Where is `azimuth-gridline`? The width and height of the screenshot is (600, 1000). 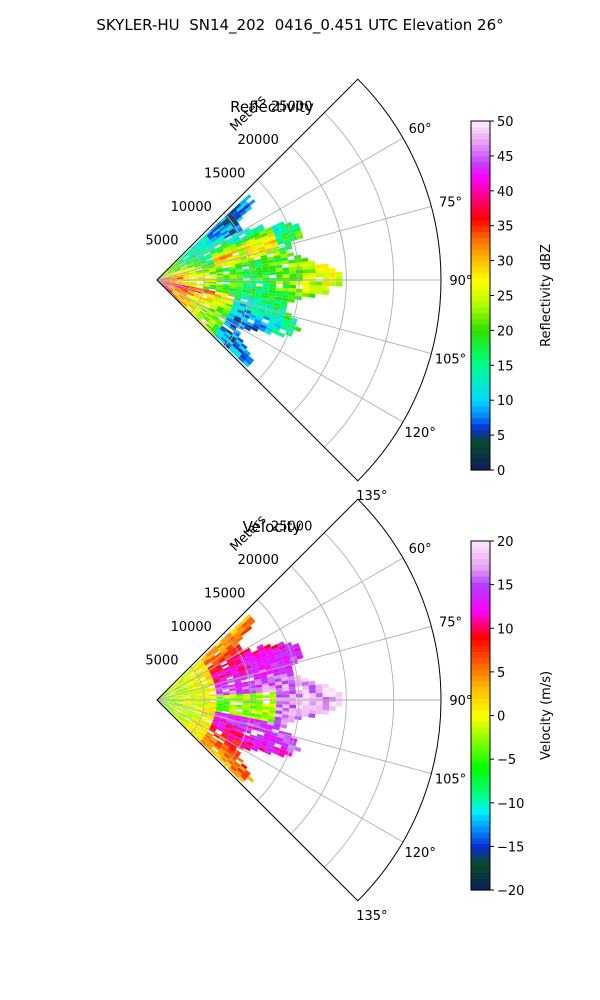
azimuth-gridline is located at coordinates (280, 209).